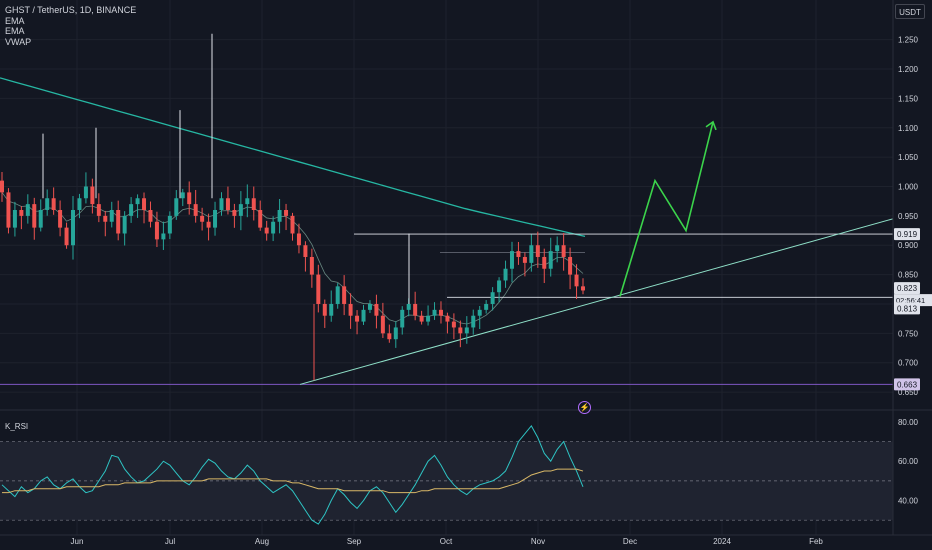 The image size is (932, 550). Describe the element at coordinates (17, 426) in the screenshot. I see `rsi-pane-label: K_RSI` at that location.